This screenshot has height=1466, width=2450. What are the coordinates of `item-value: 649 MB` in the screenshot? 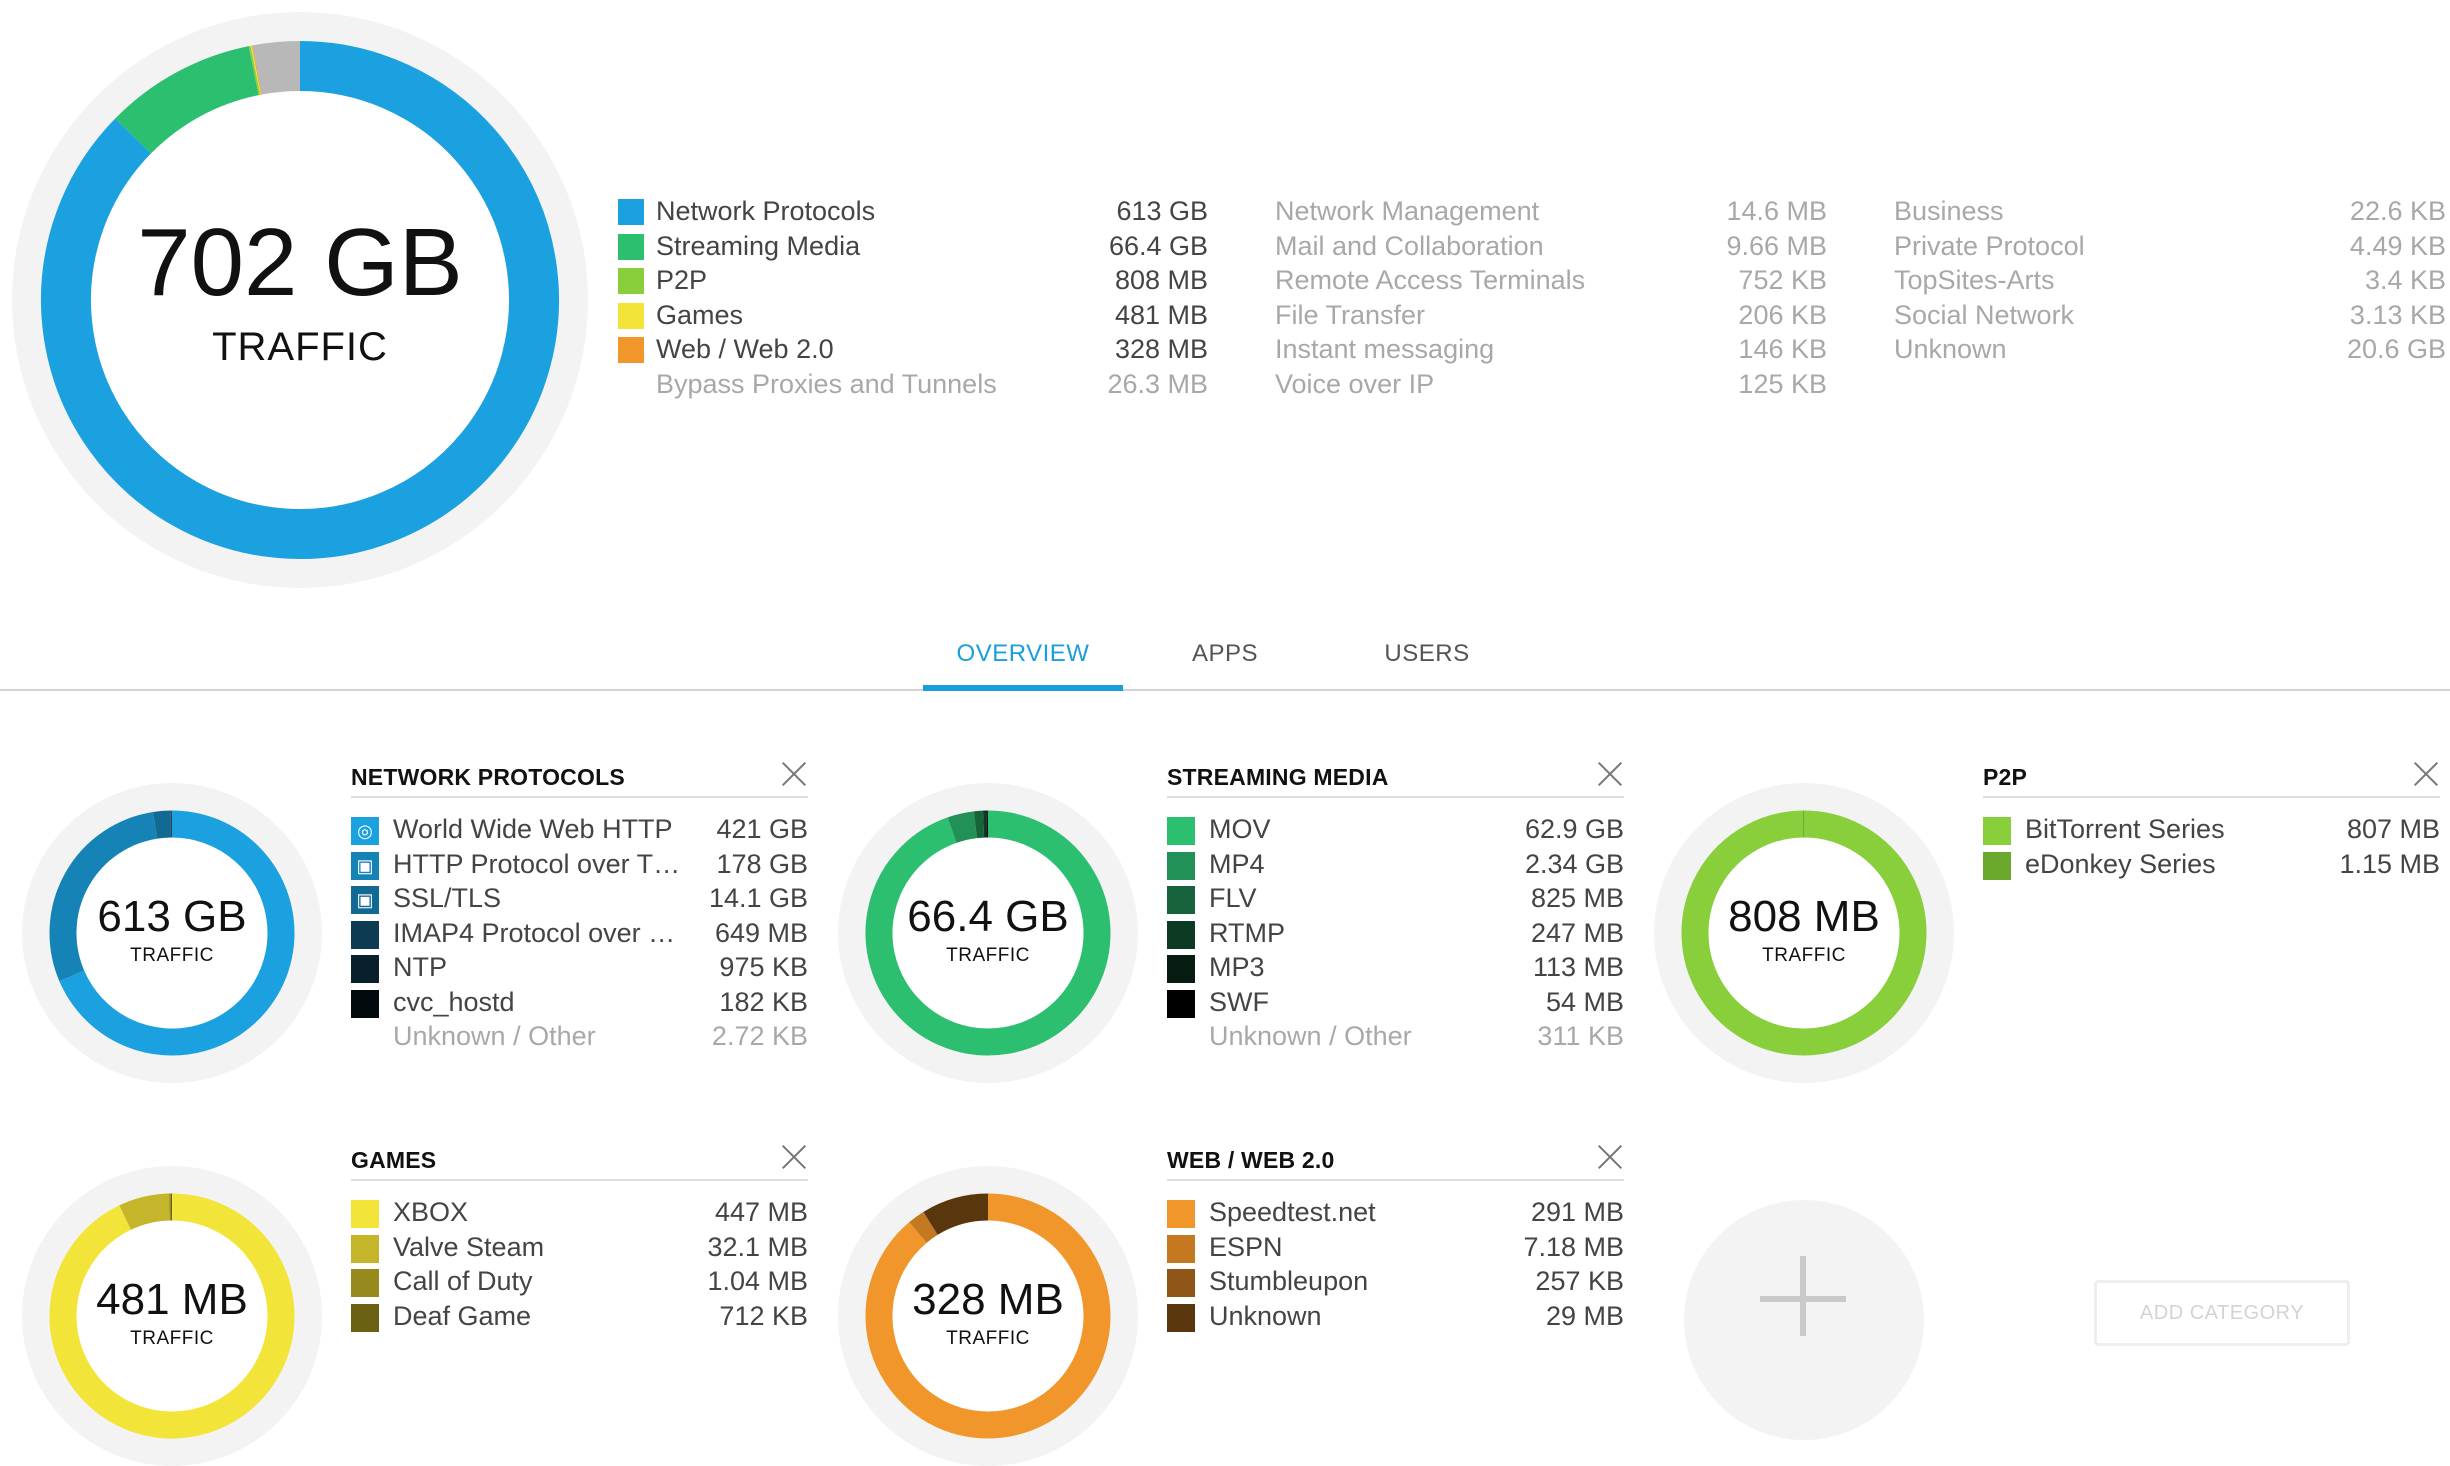 It's located at (761, 933).